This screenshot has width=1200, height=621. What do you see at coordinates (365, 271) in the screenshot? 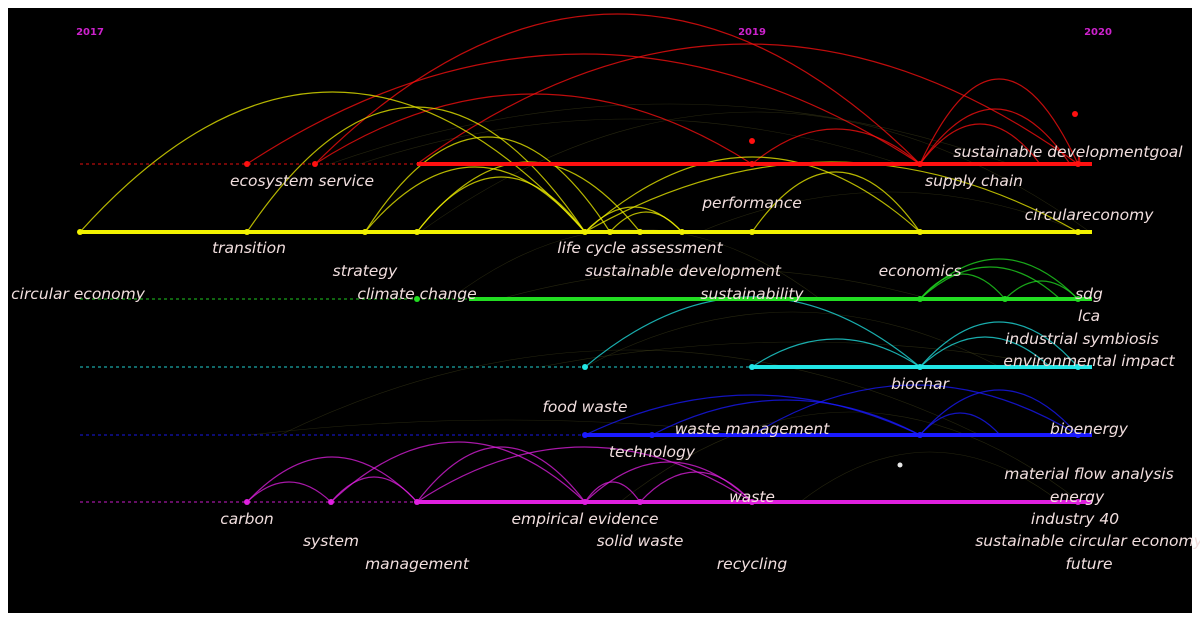
I see `keyword-label: strategy` at bounding box center [365, 271].